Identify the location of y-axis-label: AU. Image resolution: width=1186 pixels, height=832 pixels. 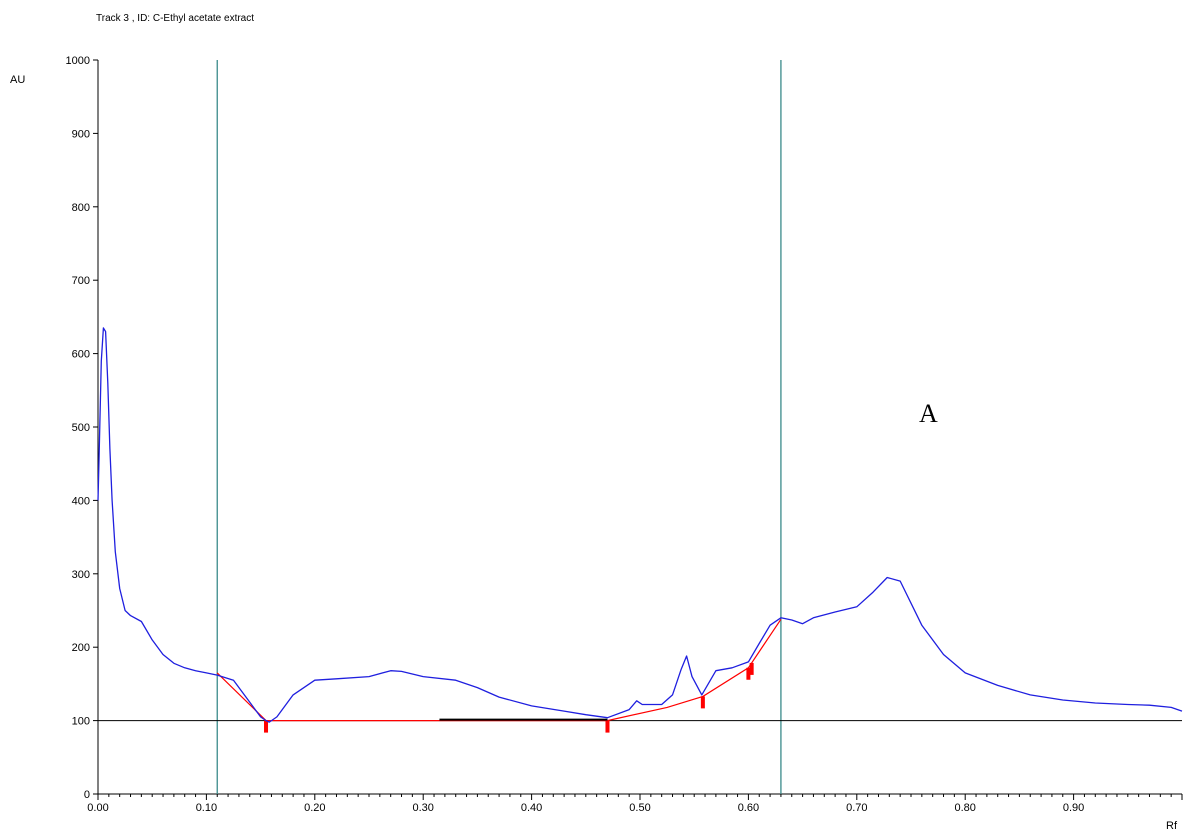
(17, 80).